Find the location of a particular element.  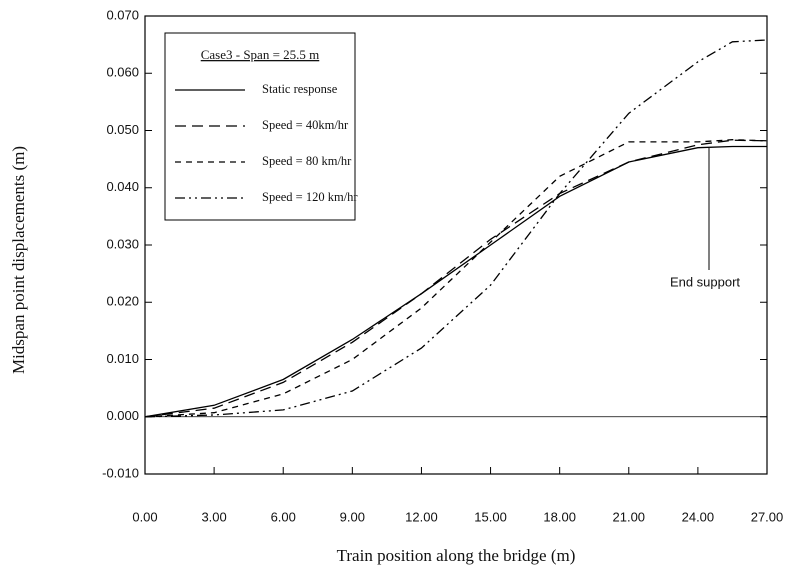

y-tick-label: 0.000 is located at coordinates (122, 415).